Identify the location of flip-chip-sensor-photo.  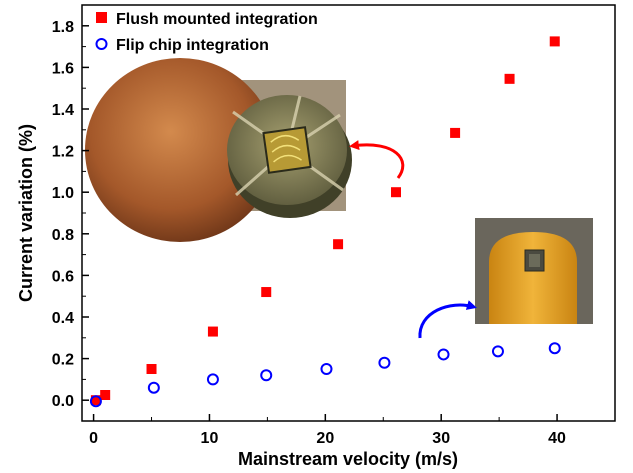
(534, 271).